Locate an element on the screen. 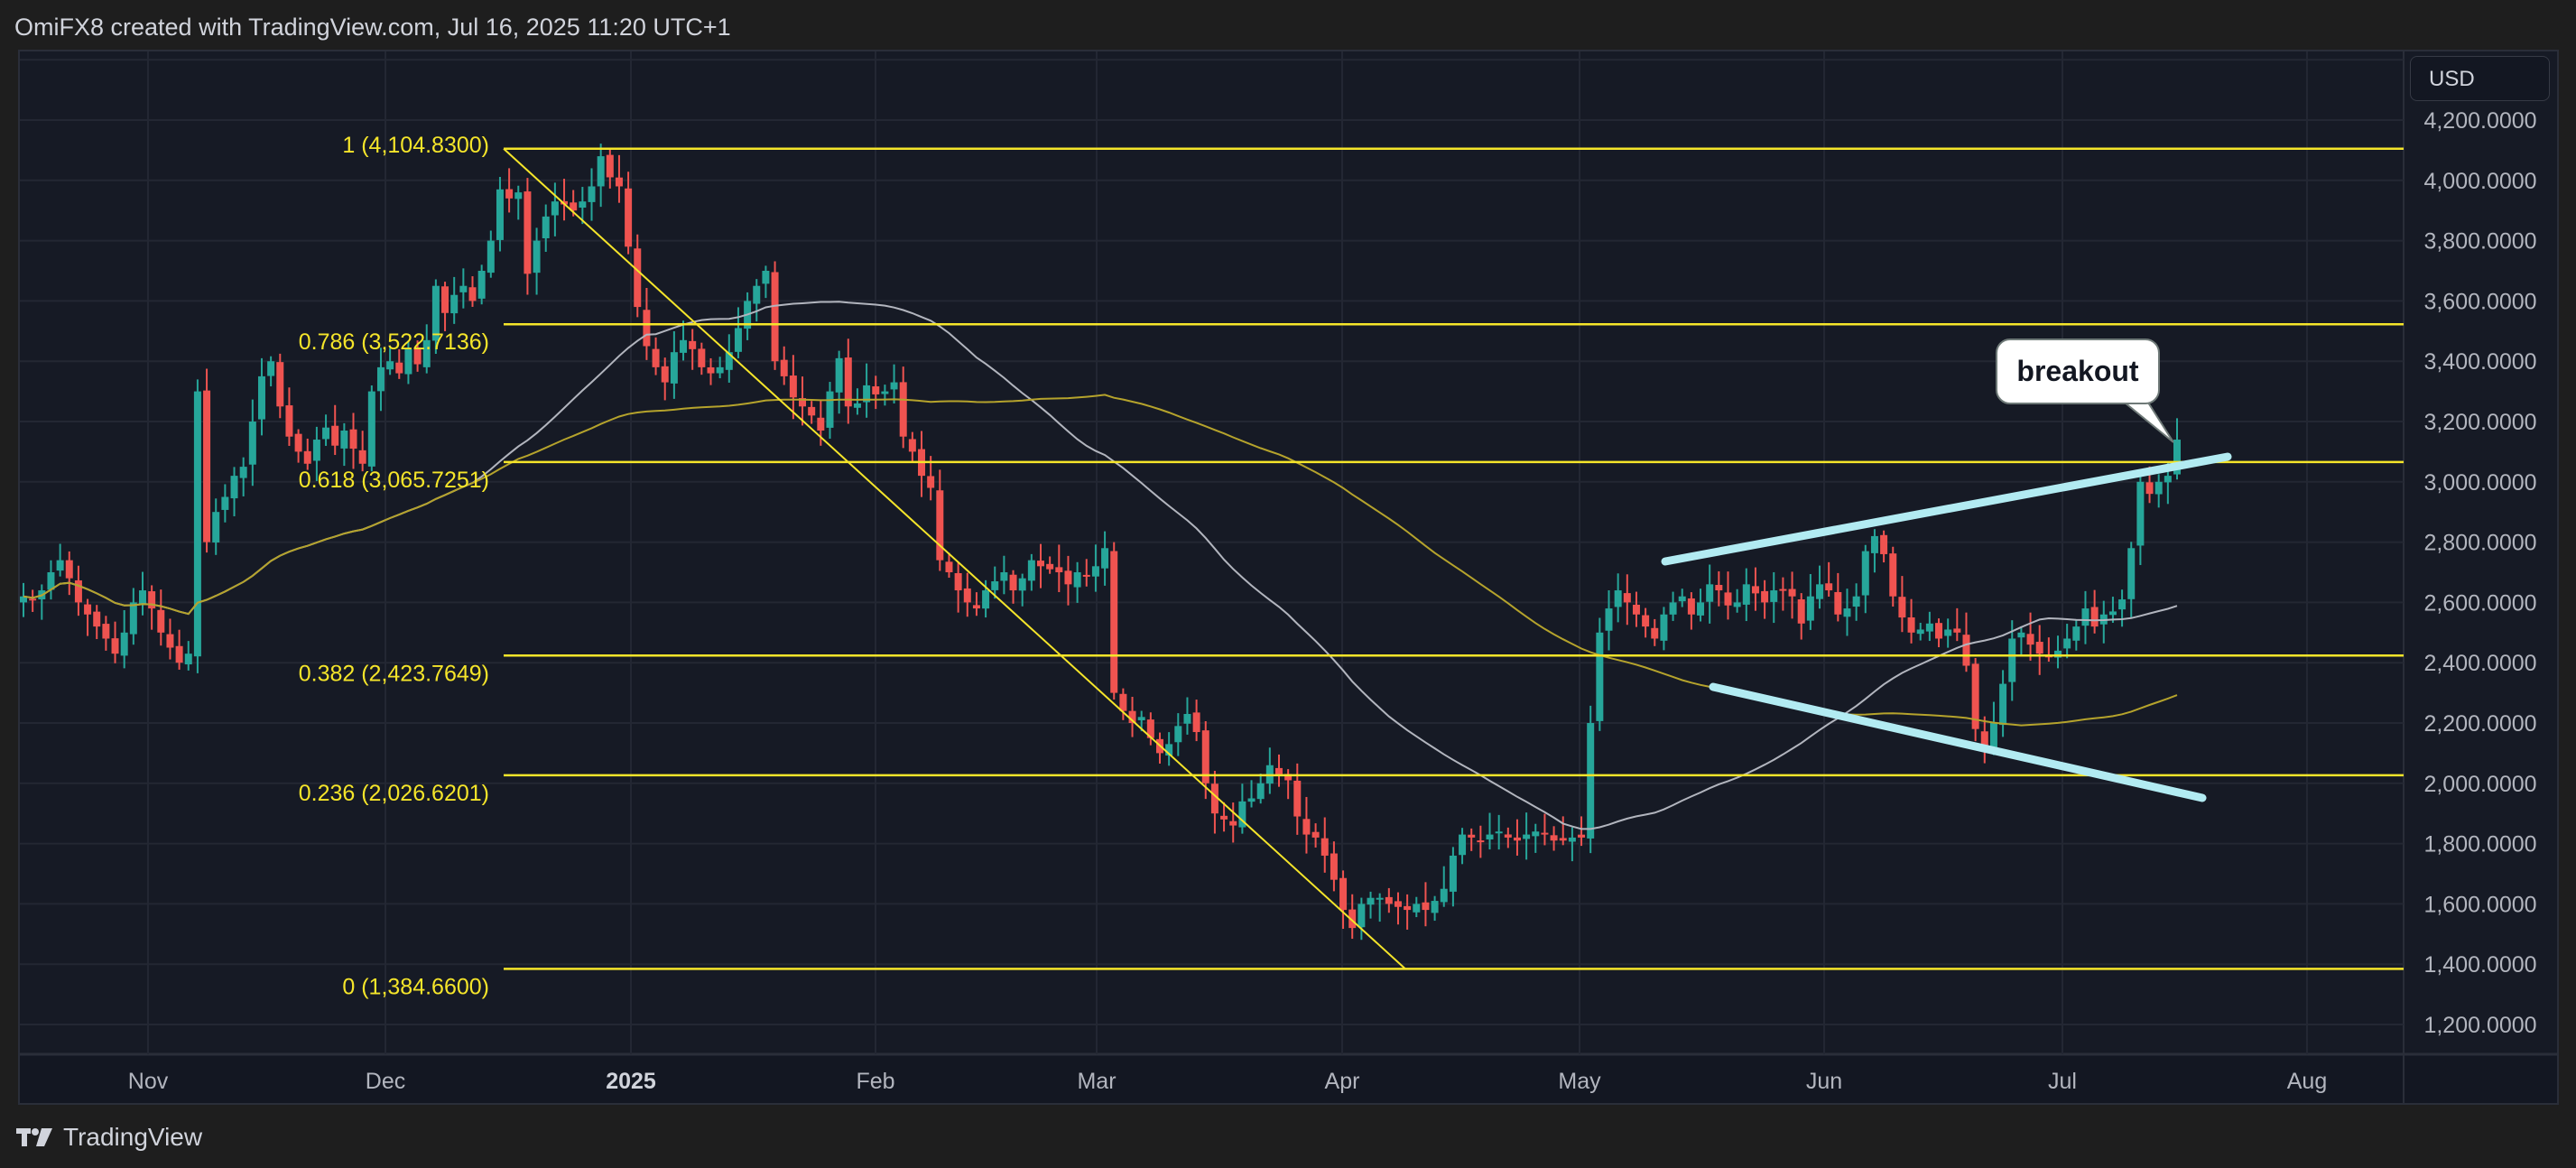 This screenshot has width=2576, height=1168. price-tick-label: 4,200.0000 is located at coordinates (2479, 121).